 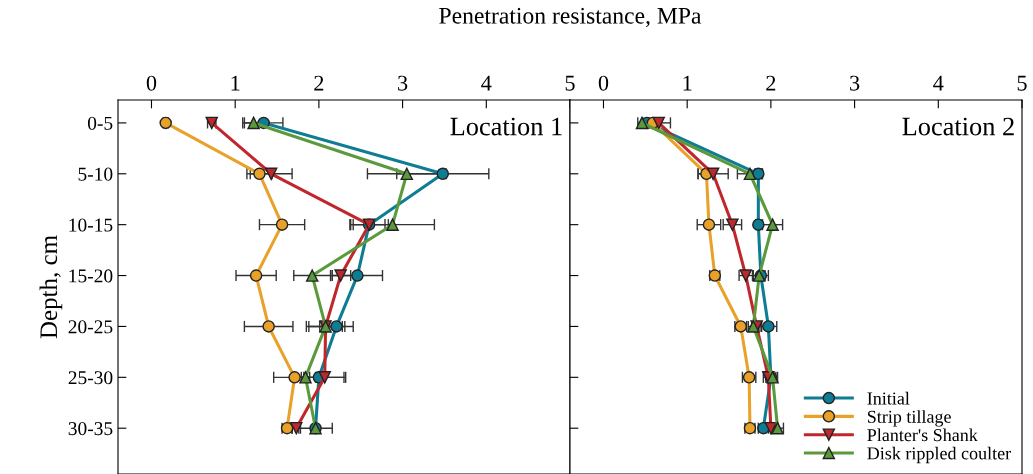 I want to click on y-tick-label: 25-30, so click(x=90, y=378).